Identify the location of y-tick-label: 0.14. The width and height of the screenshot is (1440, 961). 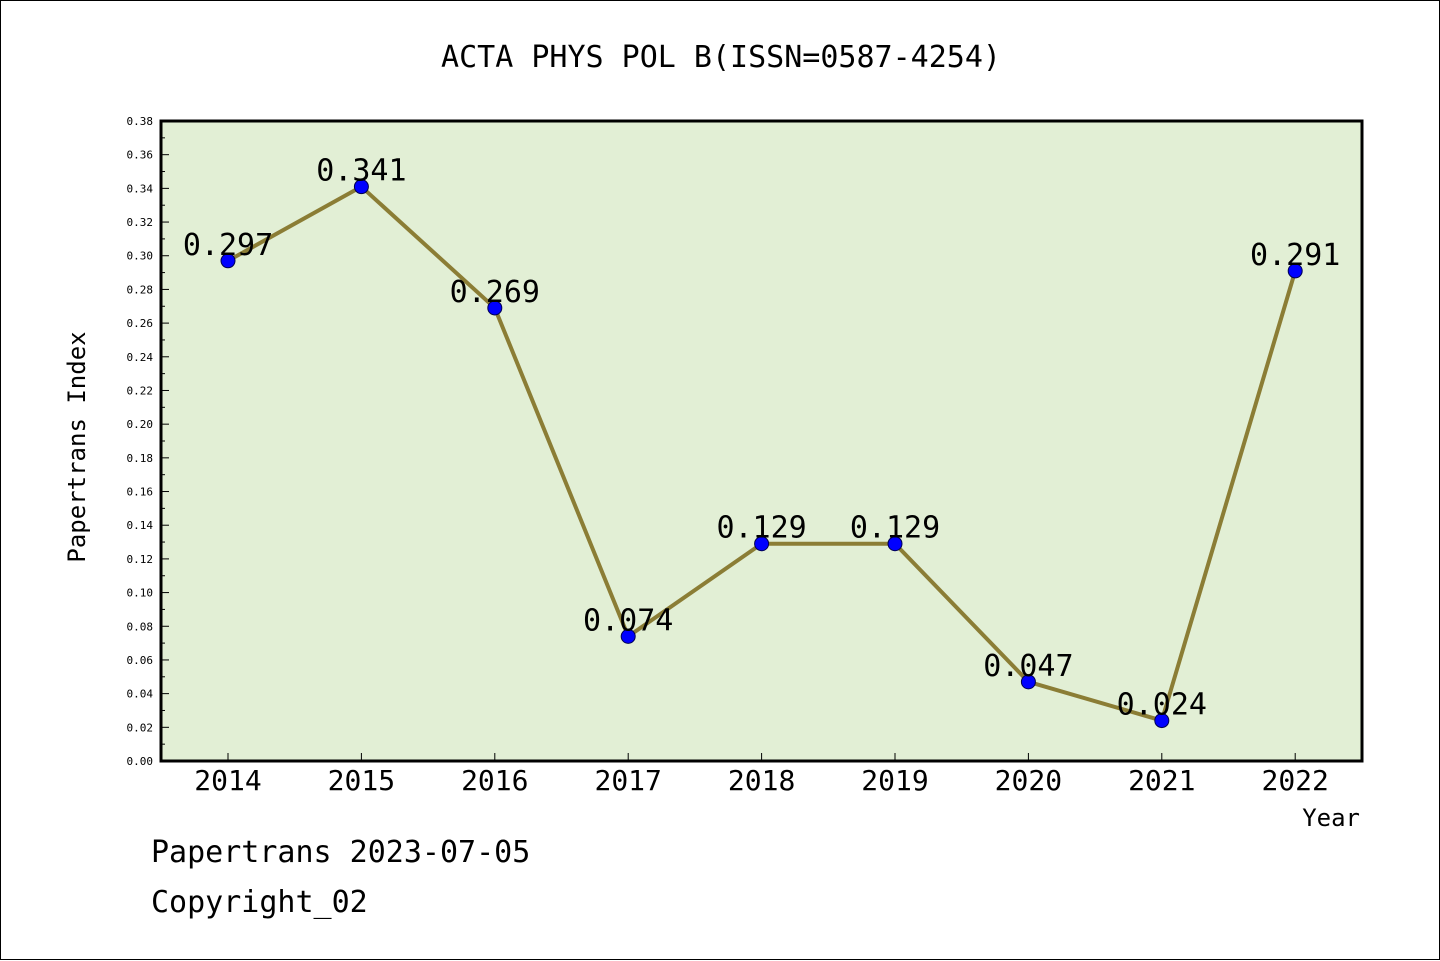
(140, 525).